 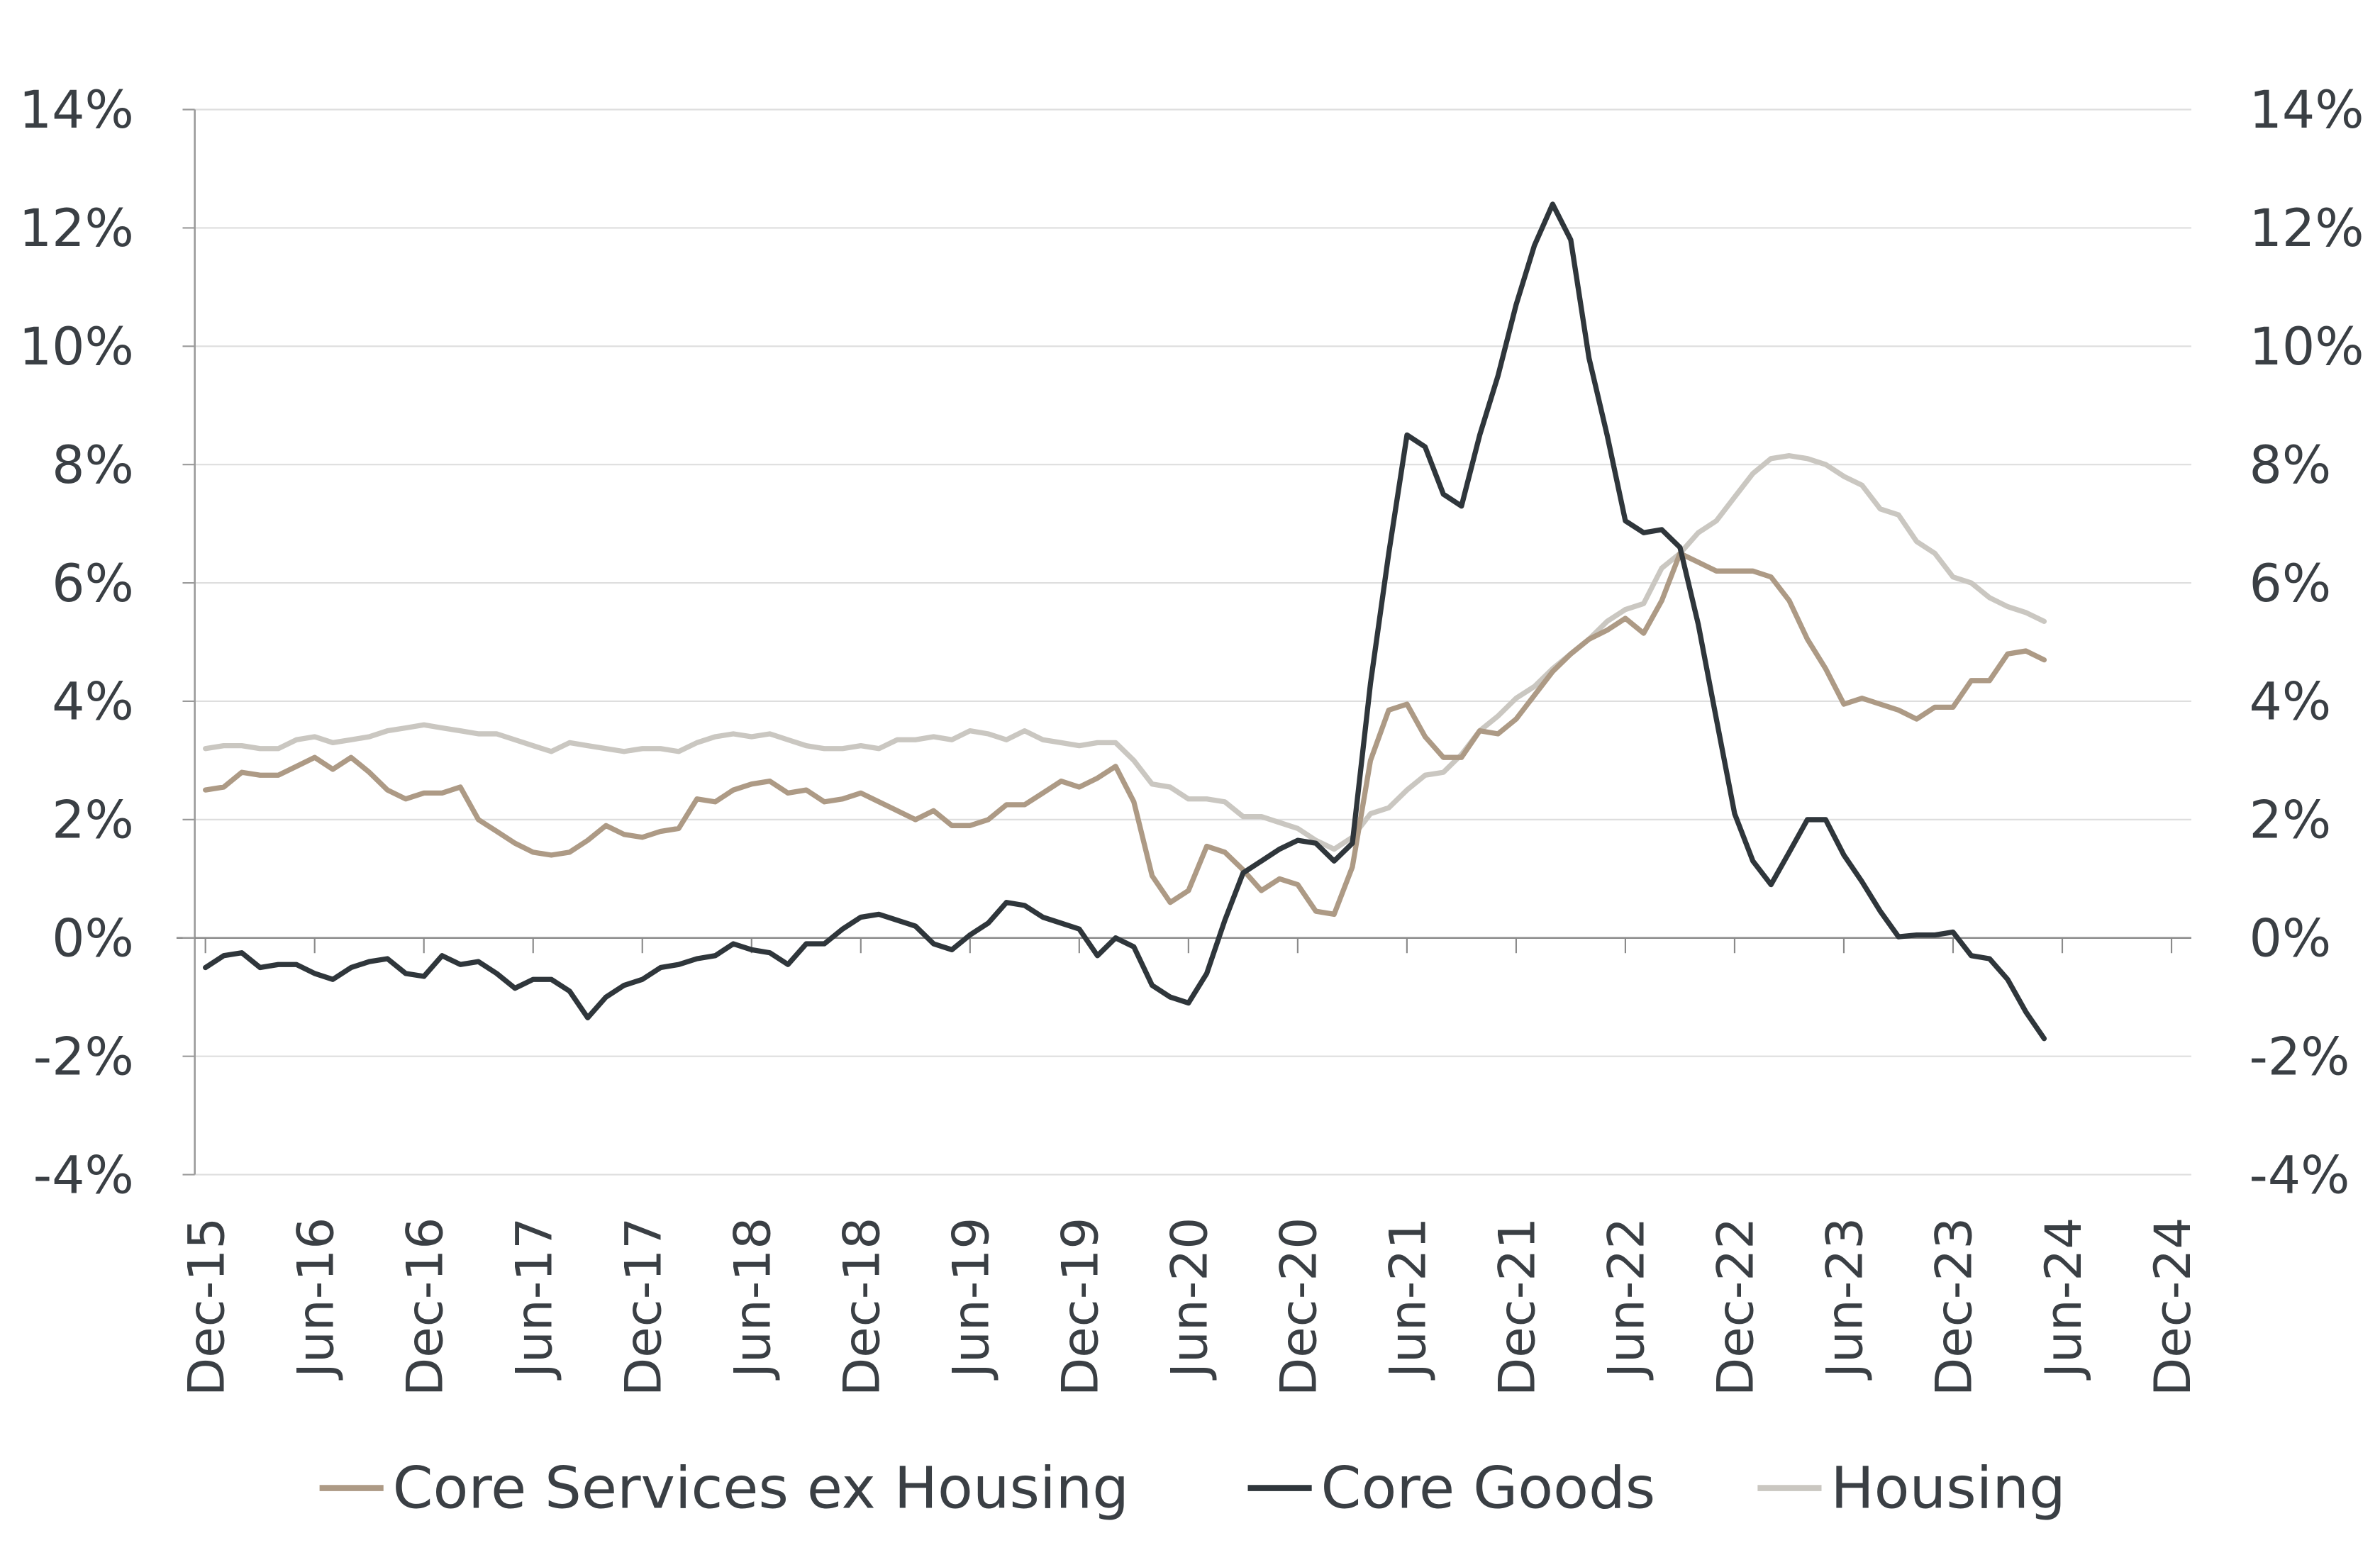 I want to click on y-tick-label: 10%, so click(x=76, y=347).